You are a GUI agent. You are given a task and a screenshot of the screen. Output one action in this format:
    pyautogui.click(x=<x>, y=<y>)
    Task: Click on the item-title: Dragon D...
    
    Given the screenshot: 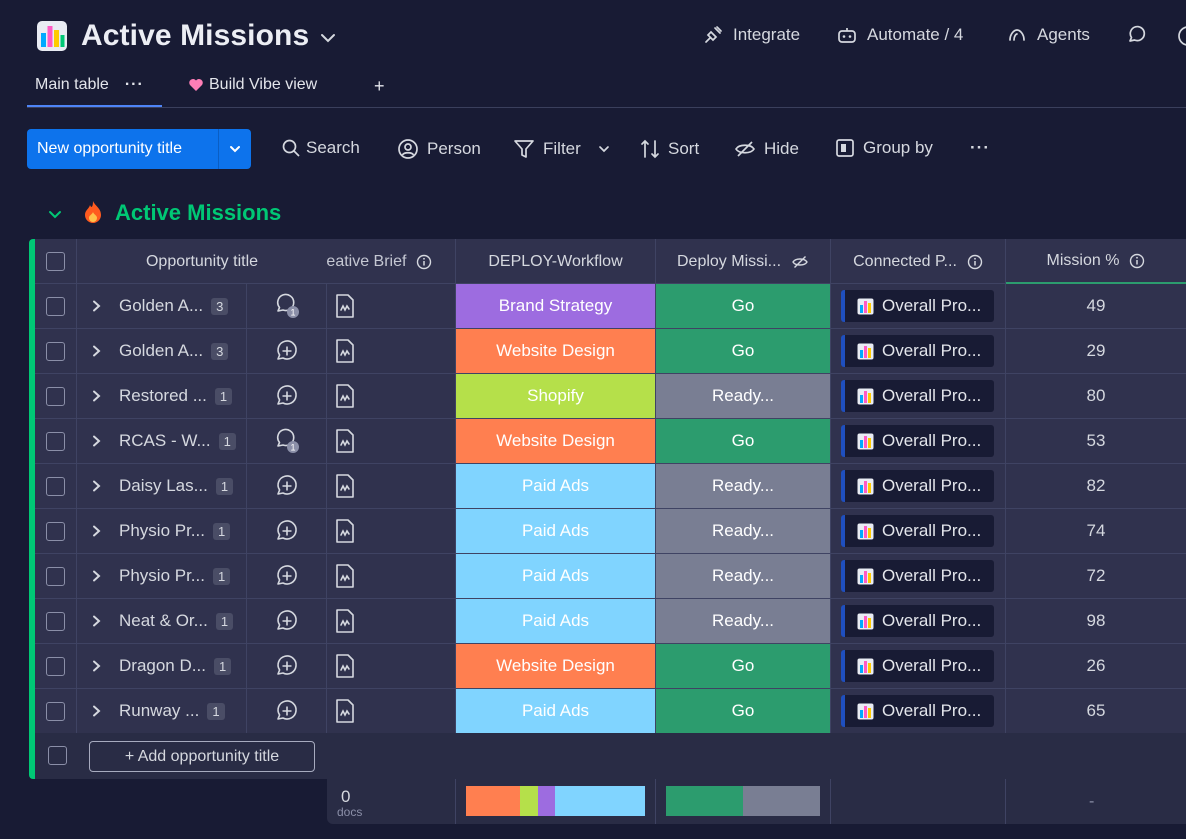 What is the action you would take?
    pyautogui.click(x=162, y=665)
    